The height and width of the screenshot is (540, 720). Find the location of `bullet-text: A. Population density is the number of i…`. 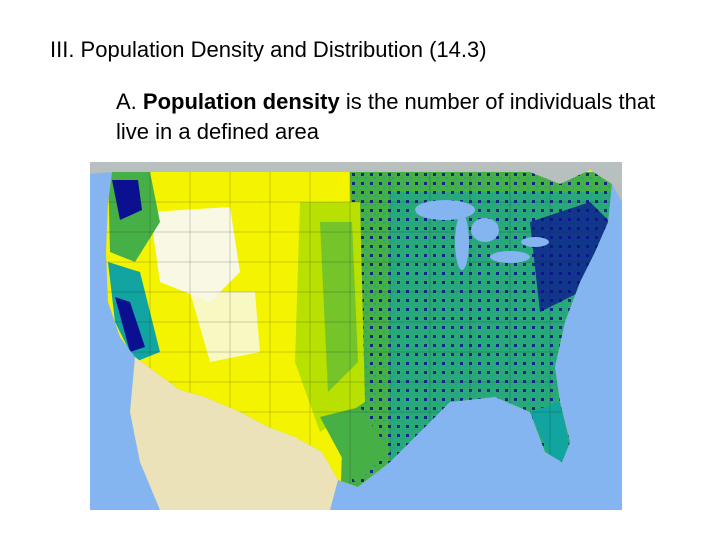

bullet-text: A. Population density is the number of i… is located at coordinates (396, 117).